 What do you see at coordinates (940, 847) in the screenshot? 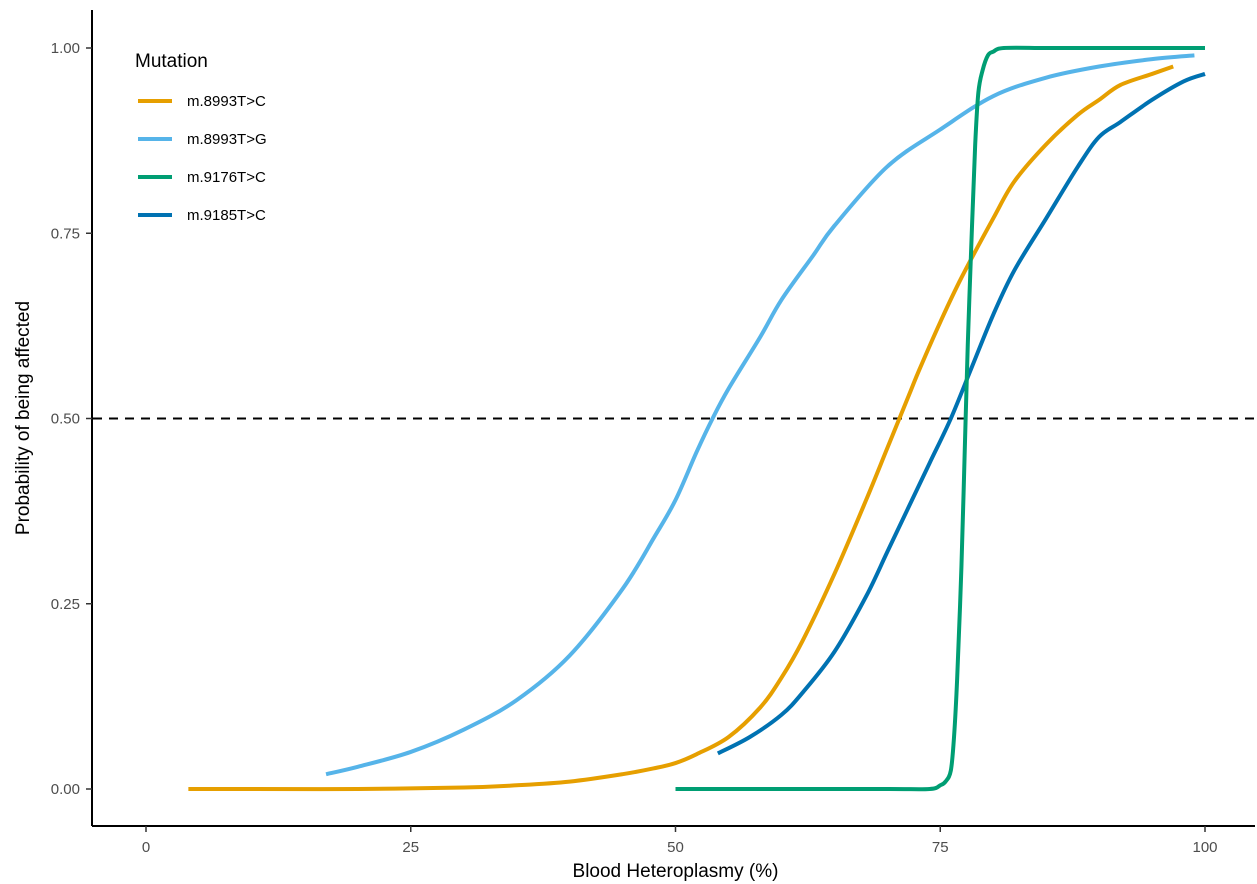
I see `x-tick-label: 75` at bounding box center [940, 847].